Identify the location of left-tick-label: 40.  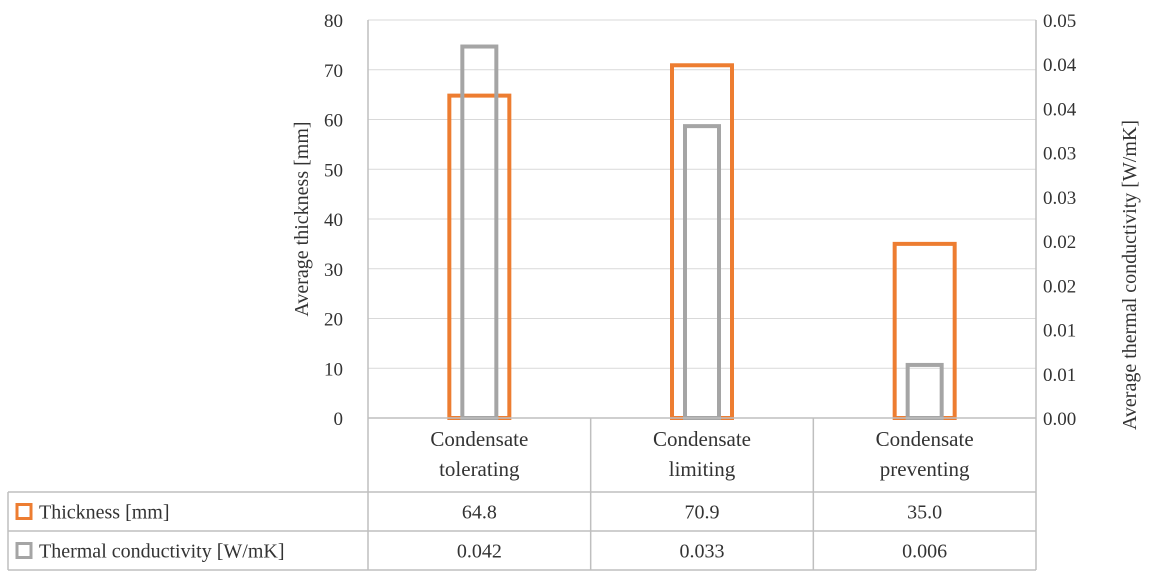
(333, 220).